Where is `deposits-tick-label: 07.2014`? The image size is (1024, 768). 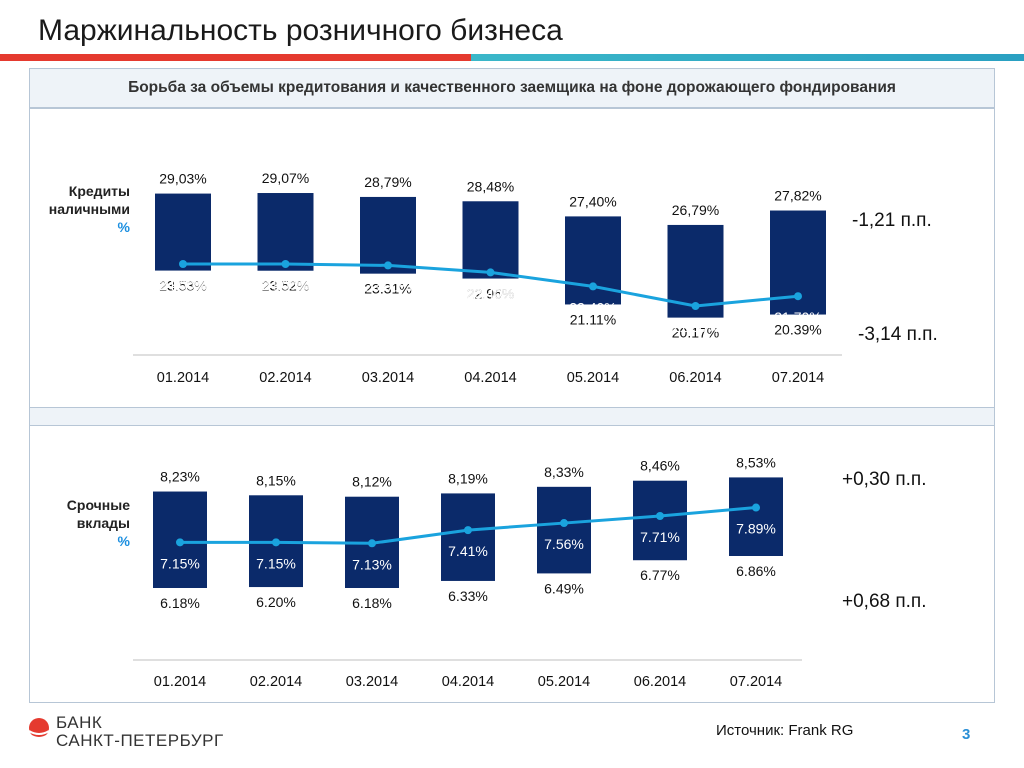 deposits-tick-label: 07.2014 is located at coordinates (756, 682).